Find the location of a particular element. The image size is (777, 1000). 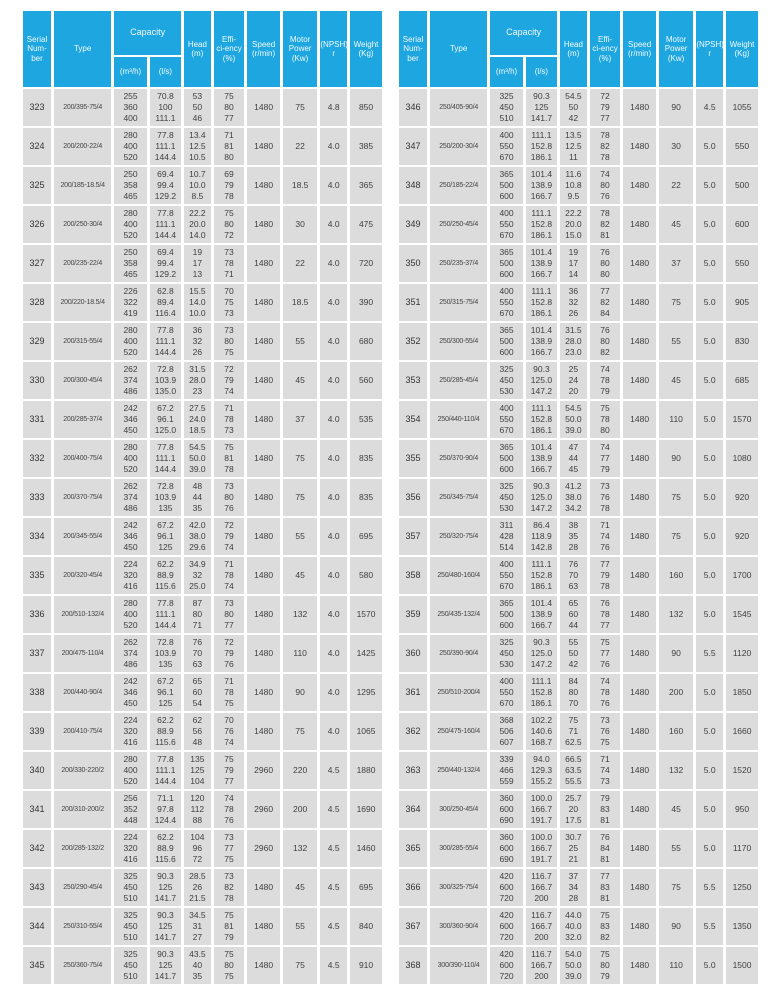

header-serial: Serial Num- ber is located at coordinates (37, 49).